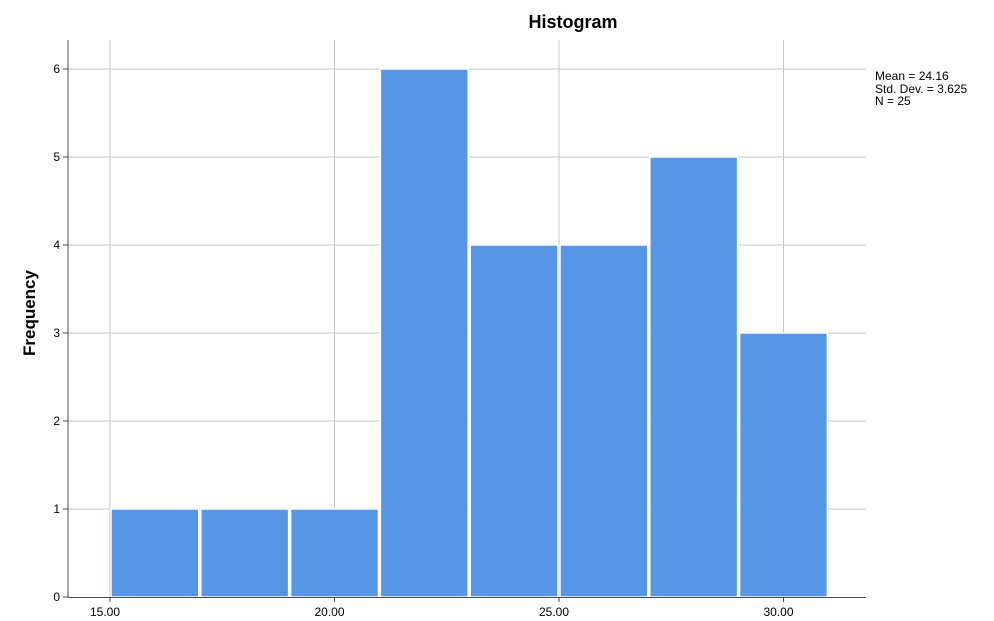  Describe the element at coordinates (893, 101) in the screenshot. I see `stat-n: N = 25` at that location.